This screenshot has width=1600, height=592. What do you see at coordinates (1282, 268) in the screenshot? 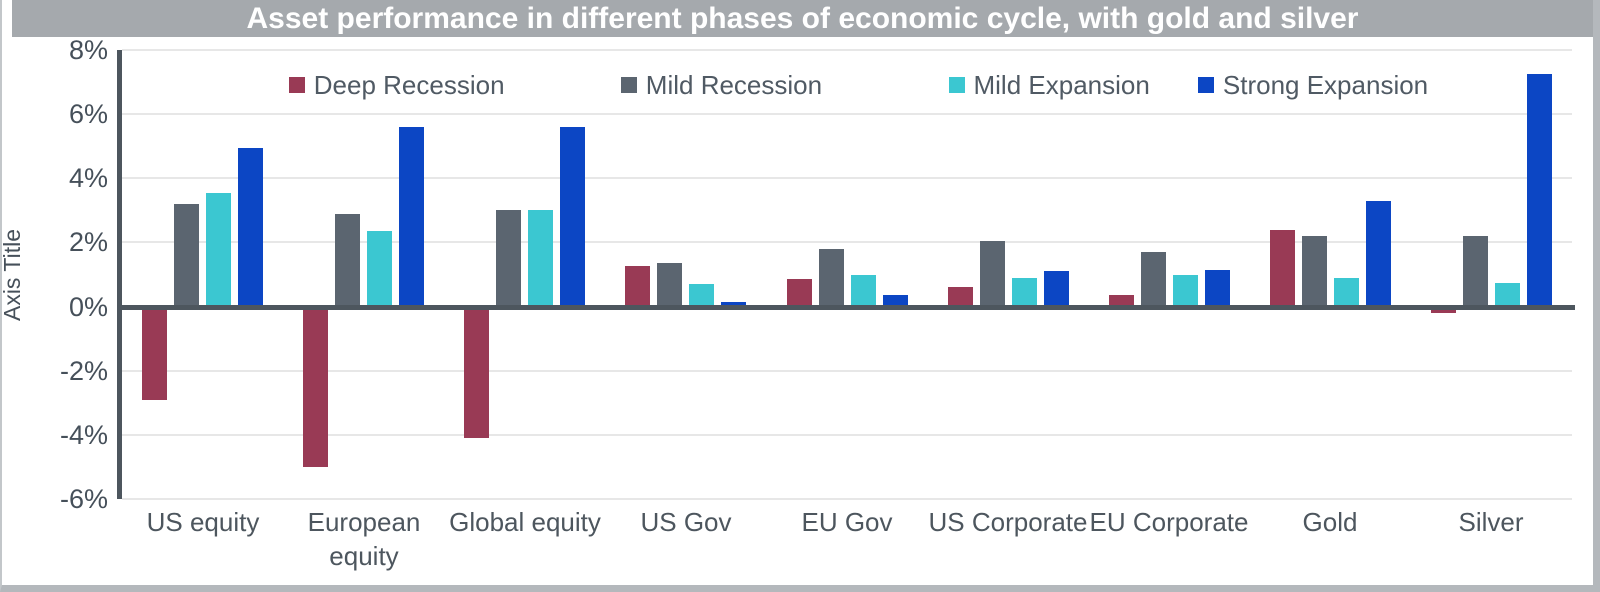
I see `bar-deep-recession-gold` at bounding box center [1282, 268].